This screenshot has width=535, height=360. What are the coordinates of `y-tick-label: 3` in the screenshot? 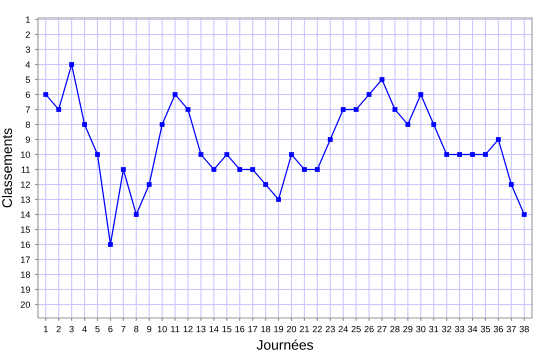 It's located at (28, 49).